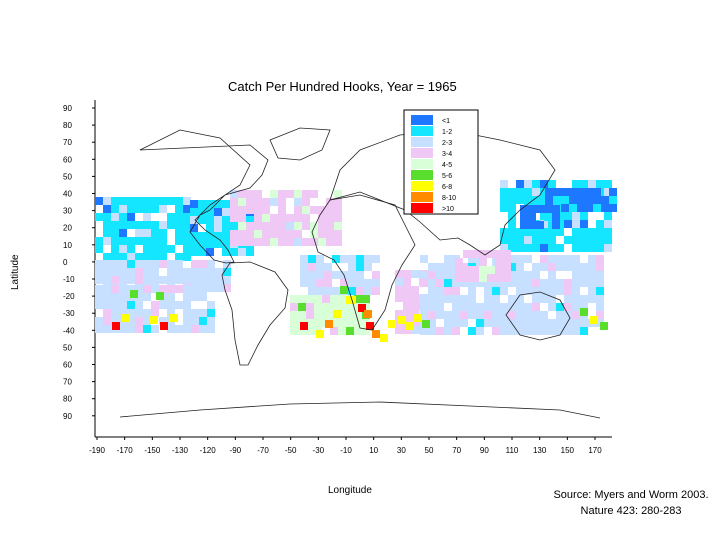  What do you see at coordinates (540, 450) in the screenshot?
I see `x-tick-label: 130` at bounding box center [540, 450].